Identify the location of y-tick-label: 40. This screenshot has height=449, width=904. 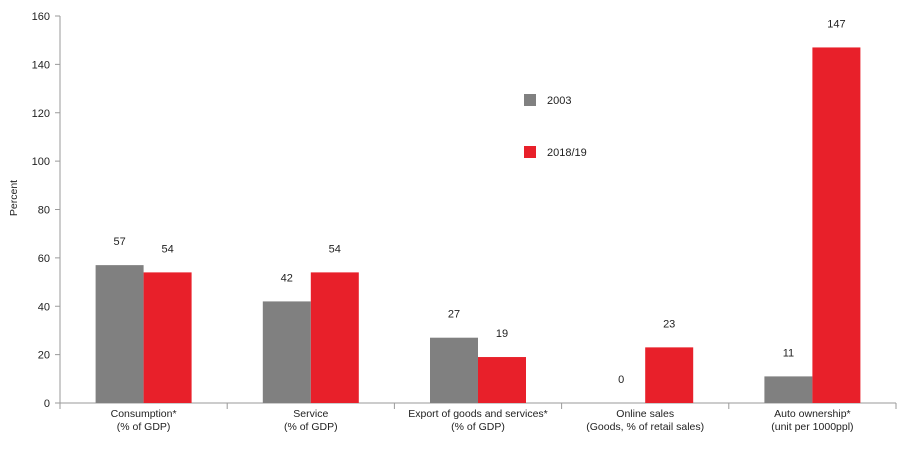
(44, 307).